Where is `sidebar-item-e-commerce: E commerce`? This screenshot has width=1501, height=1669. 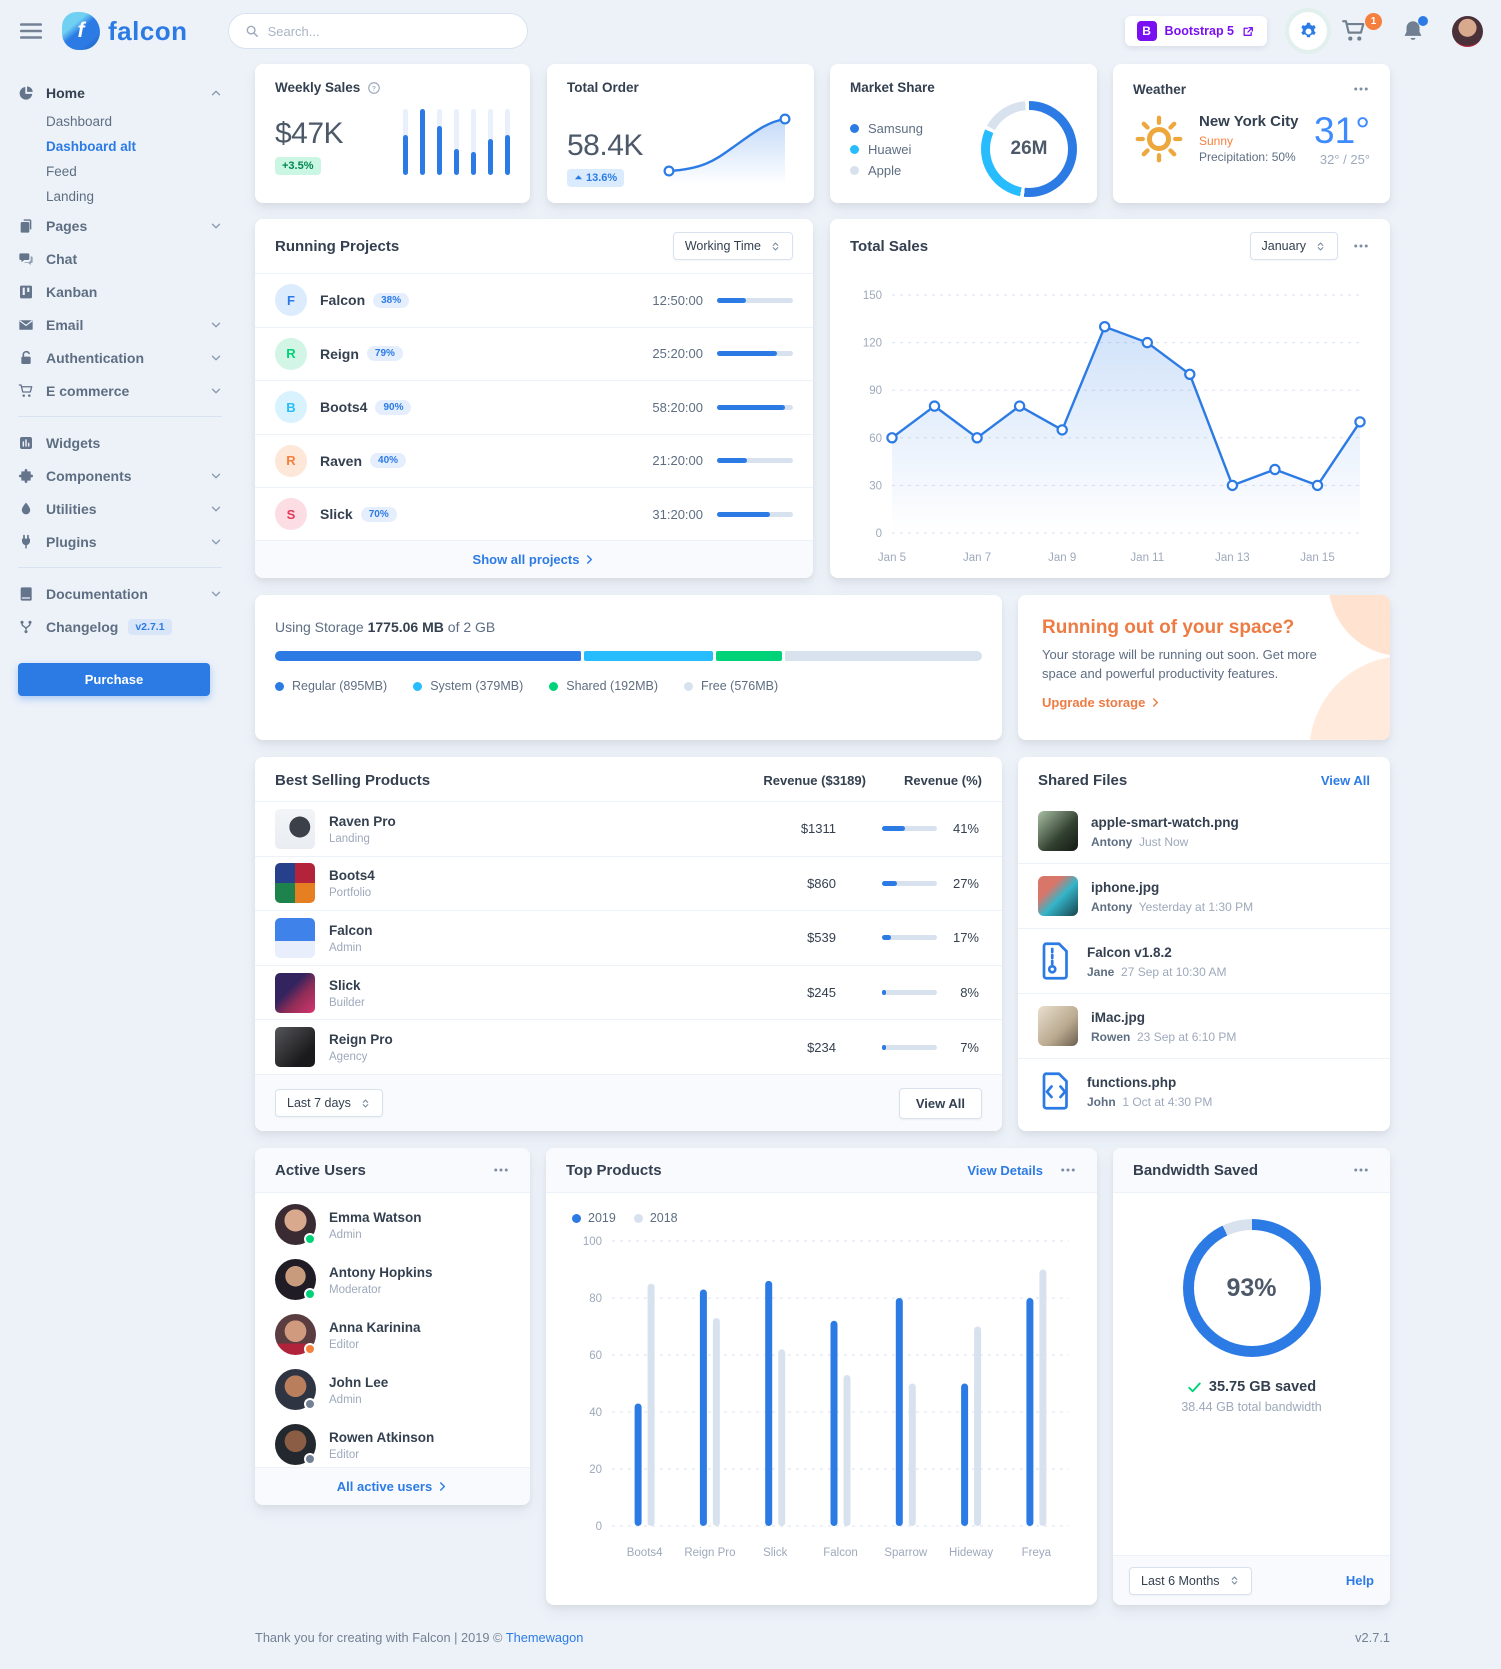
sidebar-item-e-commerce: E commerce is located at coordinates (120, 390).